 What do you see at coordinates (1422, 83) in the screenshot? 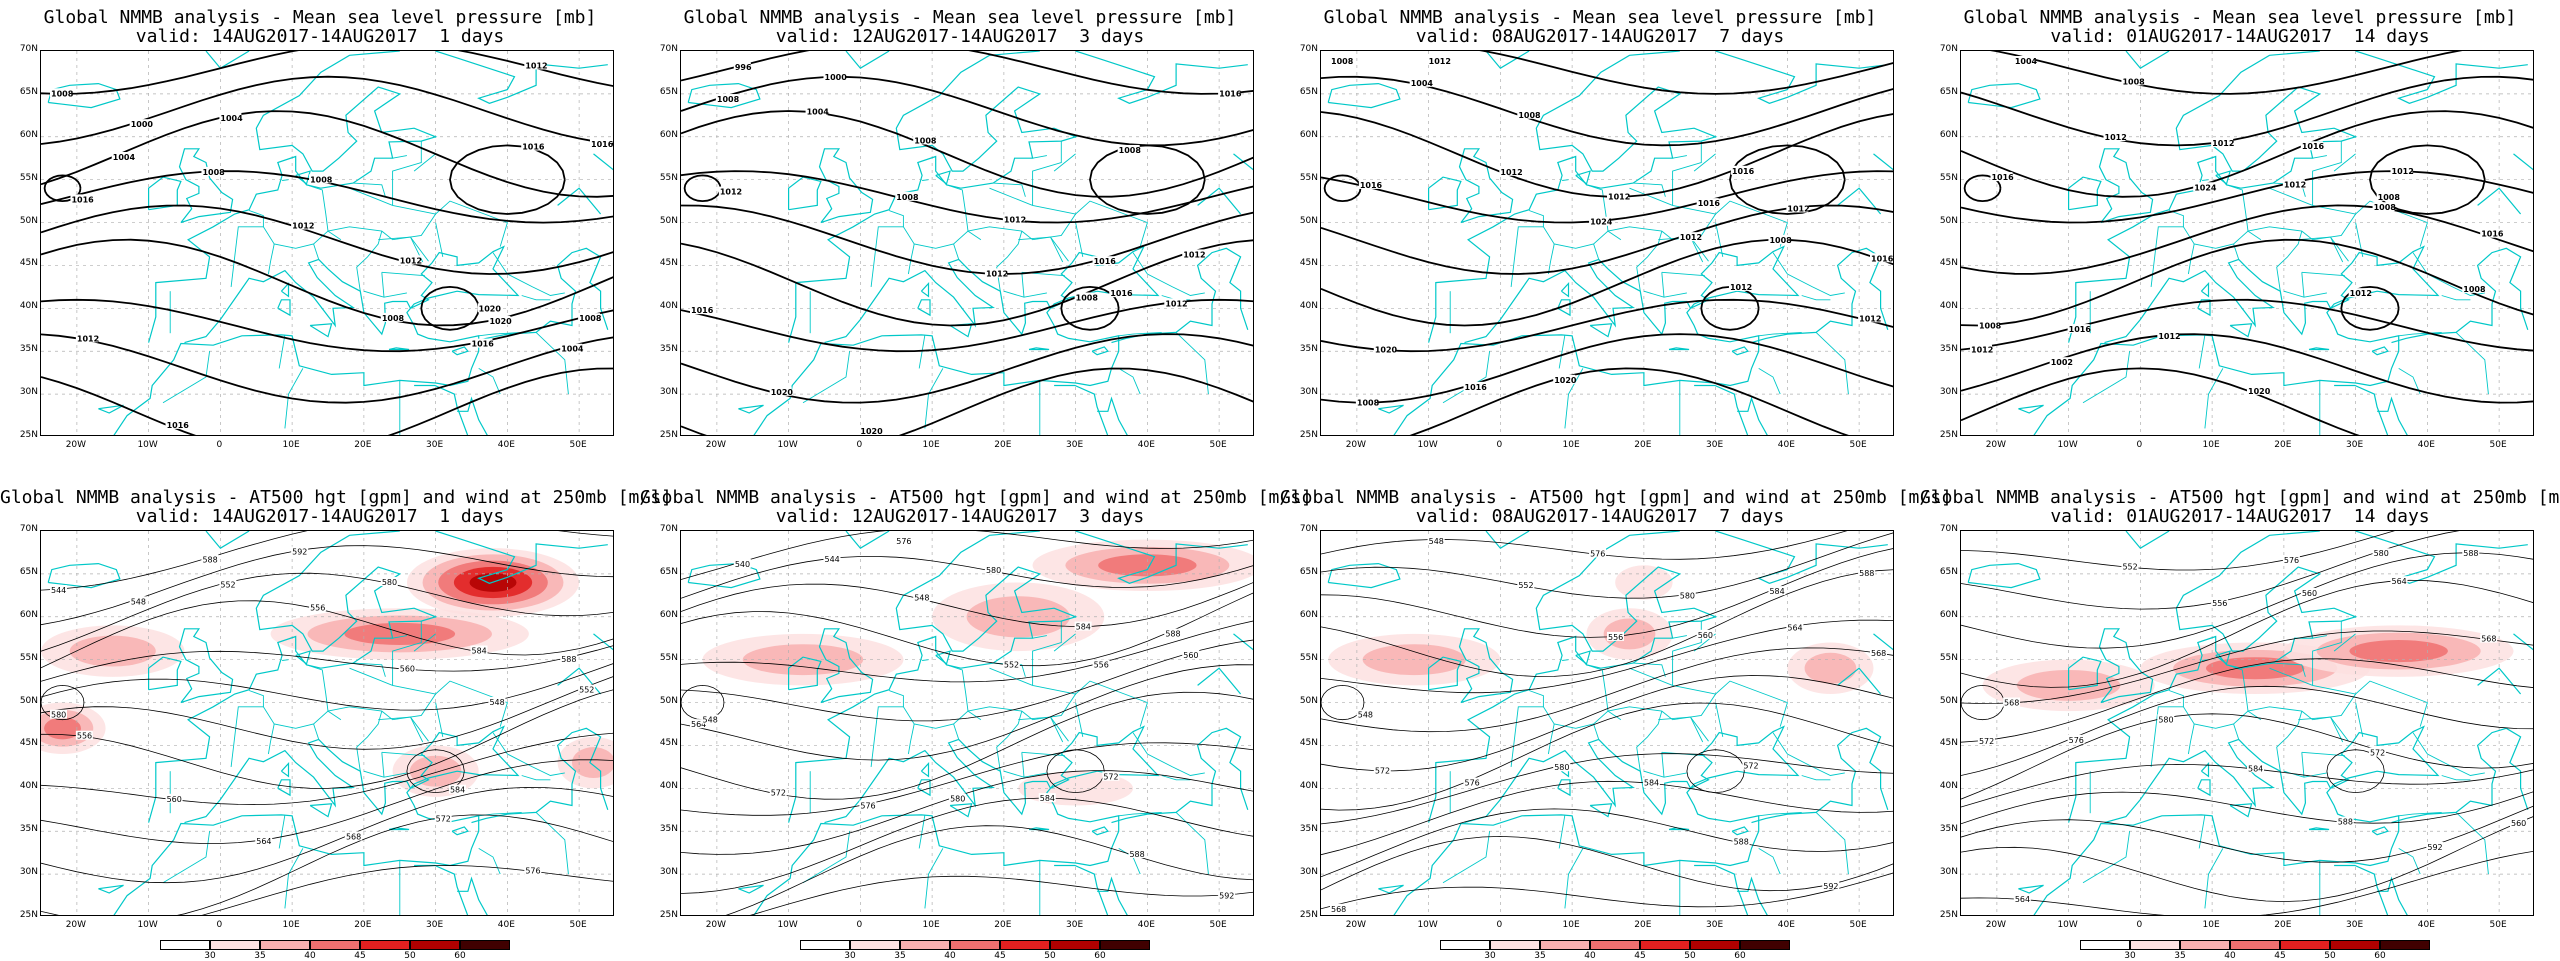
I see `contour-label: 1004` at bounding box center [1422, 83].